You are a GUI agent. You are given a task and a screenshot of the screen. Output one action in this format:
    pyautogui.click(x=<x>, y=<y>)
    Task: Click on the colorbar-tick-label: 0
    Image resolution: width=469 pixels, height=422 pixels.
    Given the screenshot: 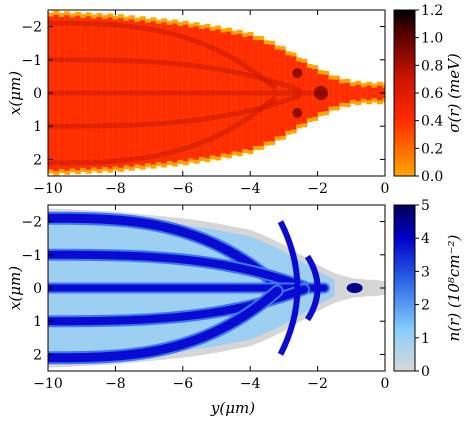 What is the action you would take?
    pyautogui.click(x=425, y=372)
    